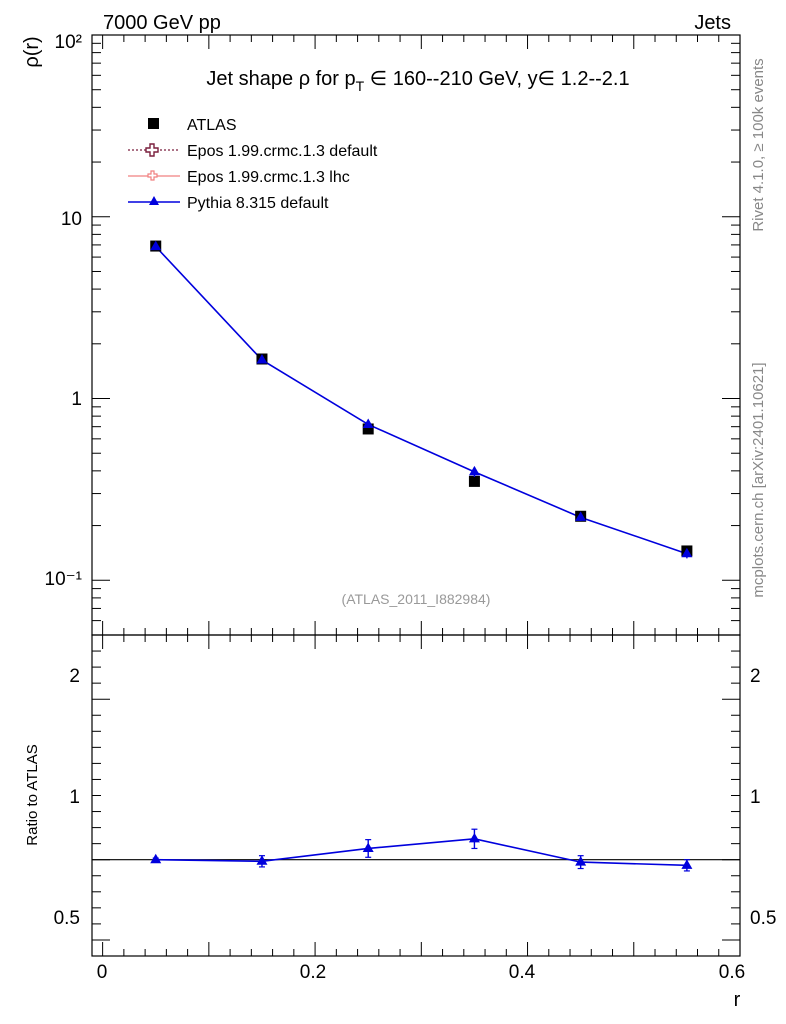  I want to click on chart-title-suffix: ∈ 160--210 GeV, y∈ 1.2--2.1, so click(496, 79).